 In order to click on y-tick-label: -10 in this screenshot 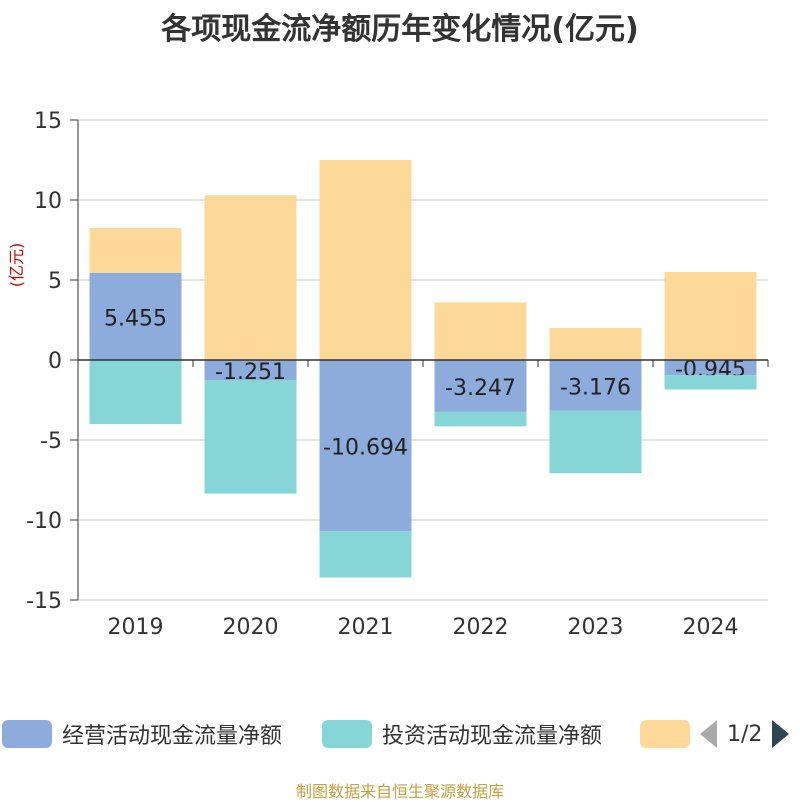, I will do `click(44, 521)`.